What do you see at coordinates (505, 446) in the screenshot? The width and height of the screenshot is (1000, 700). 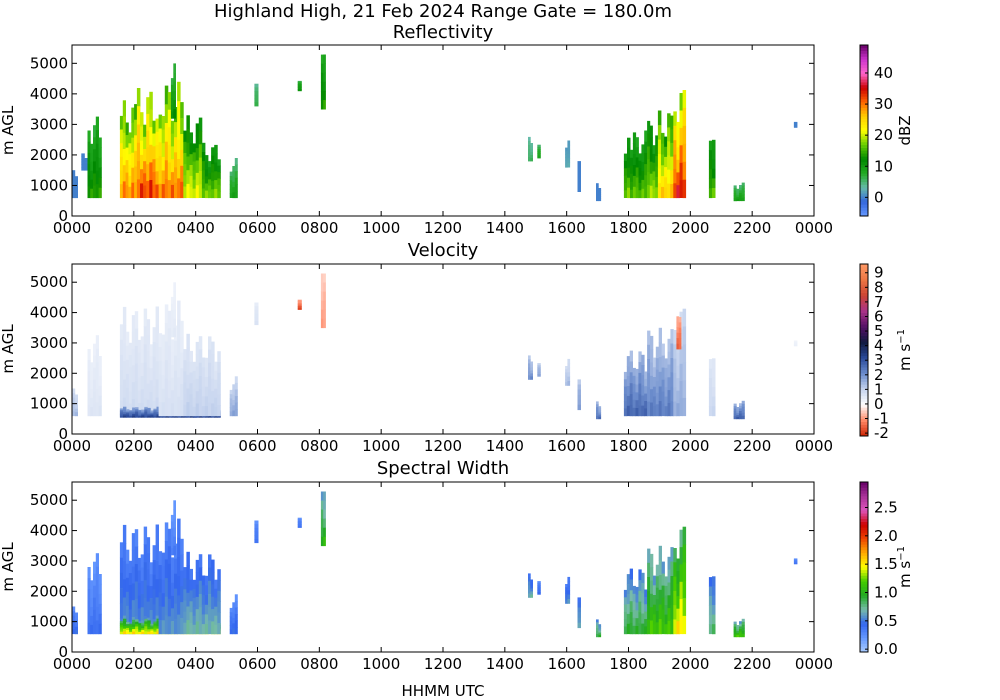 I see `x-tick-label: 1400` at bounding box center [505, 446].